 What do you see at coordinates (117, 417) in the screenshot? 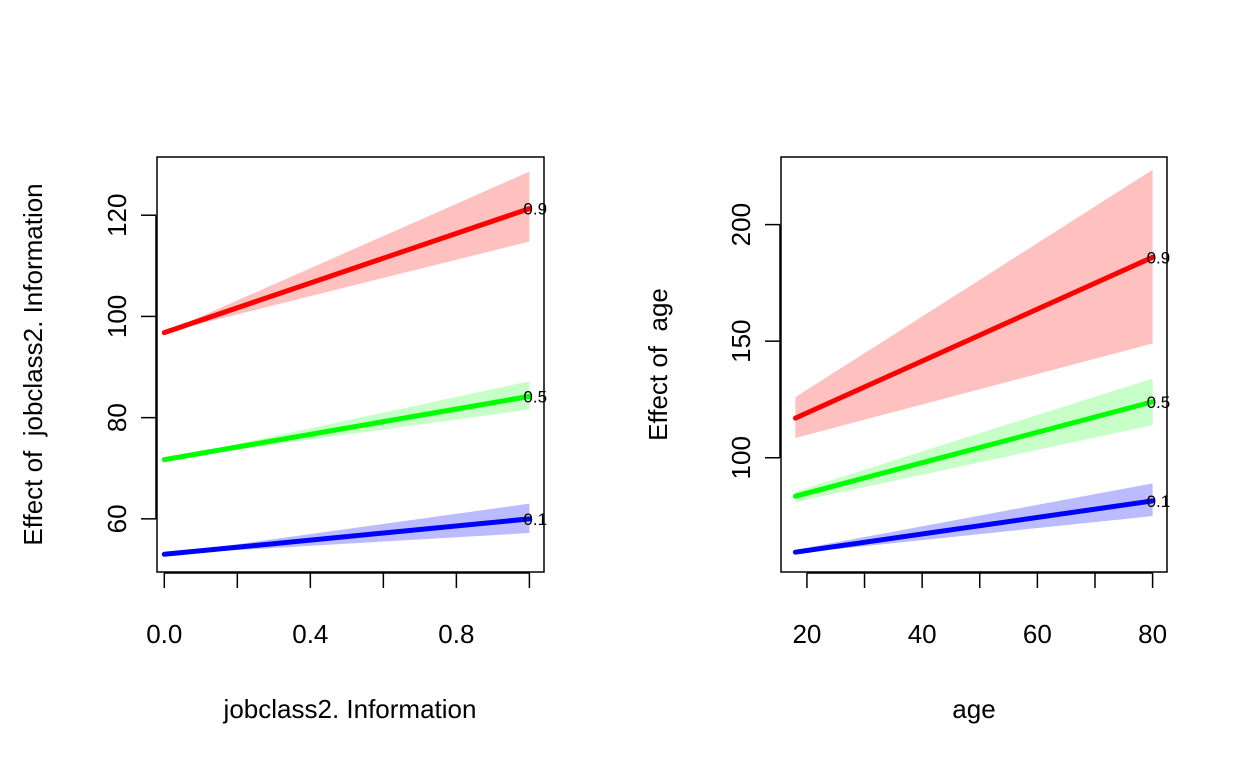
I see `y-tick-label: 80` at bounding box center [117, 417].